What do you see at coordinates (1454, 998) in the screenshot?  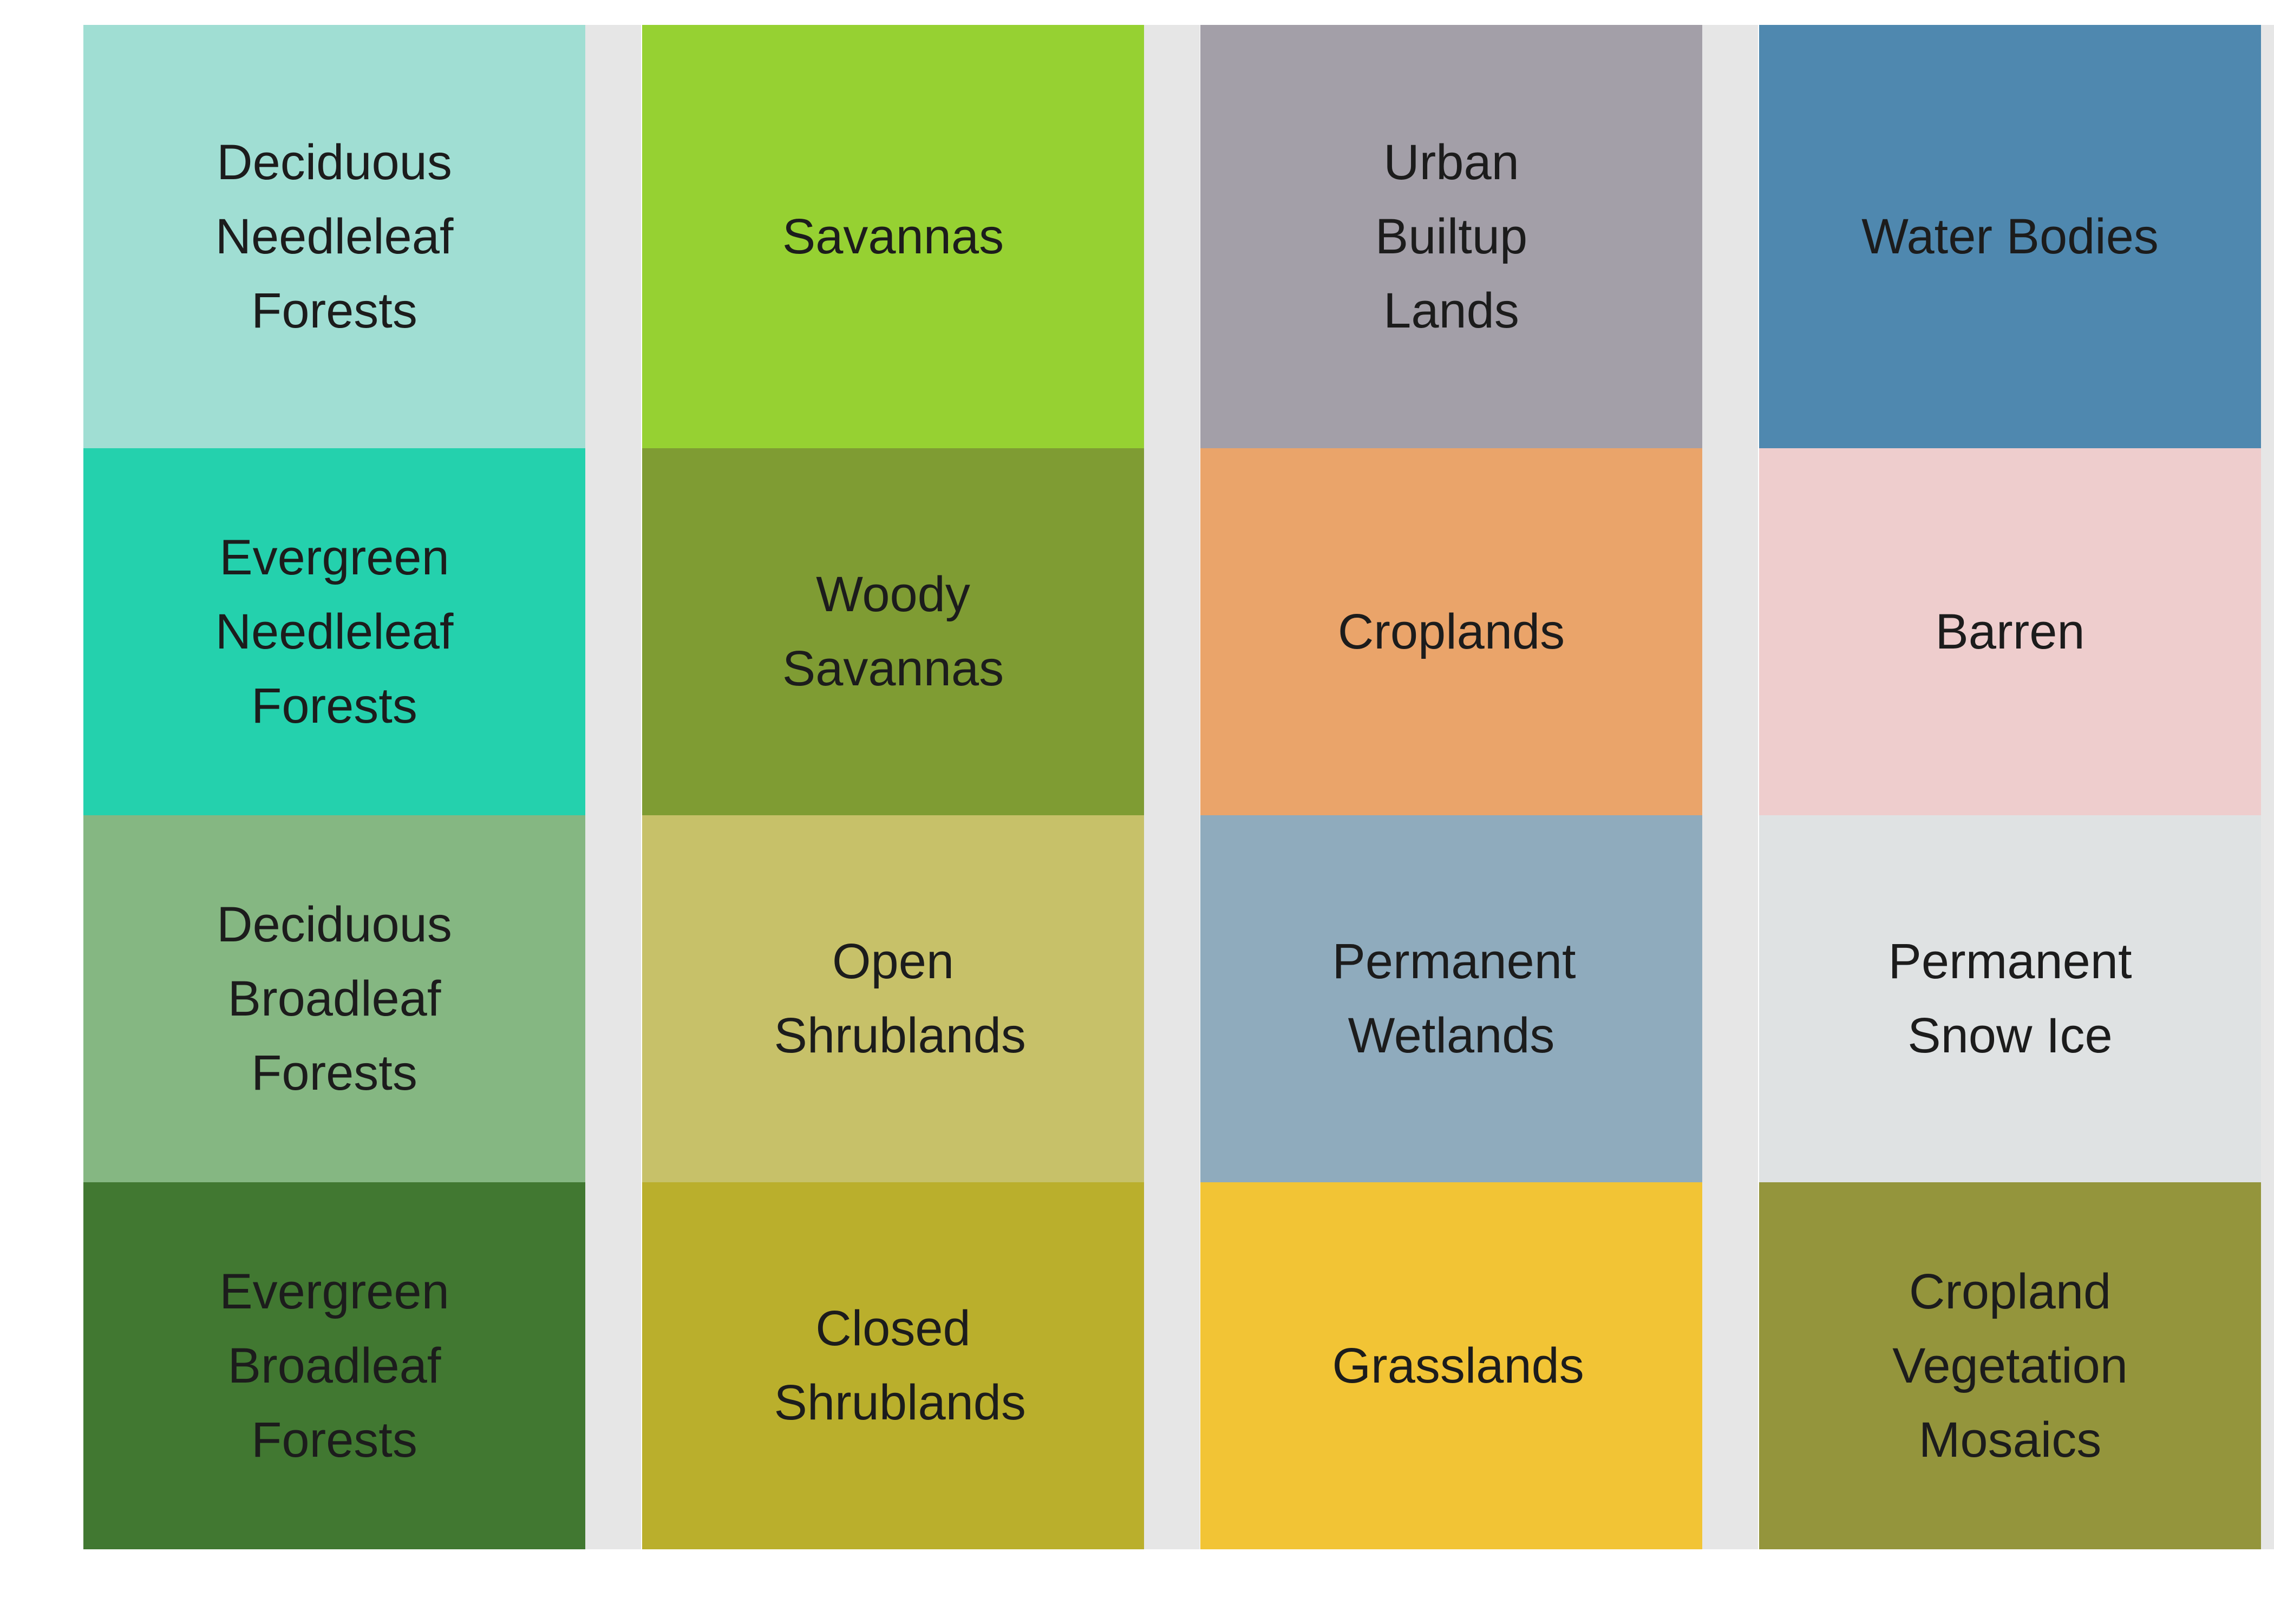 I see `legend-label: Permanent Wetlands` at bounding box center [1454, 998].